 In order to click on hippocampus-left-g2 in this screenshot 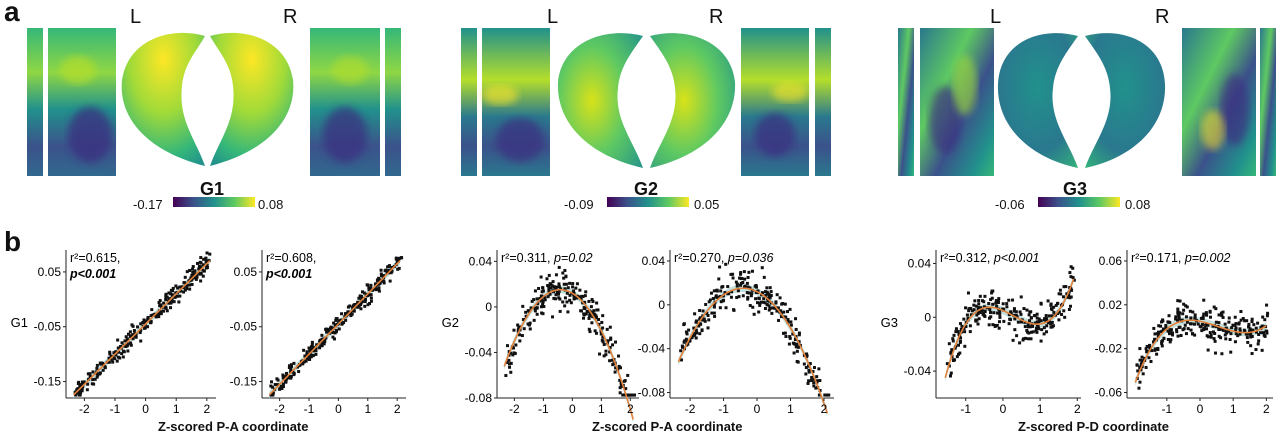, I will do `click(600, 101)`.